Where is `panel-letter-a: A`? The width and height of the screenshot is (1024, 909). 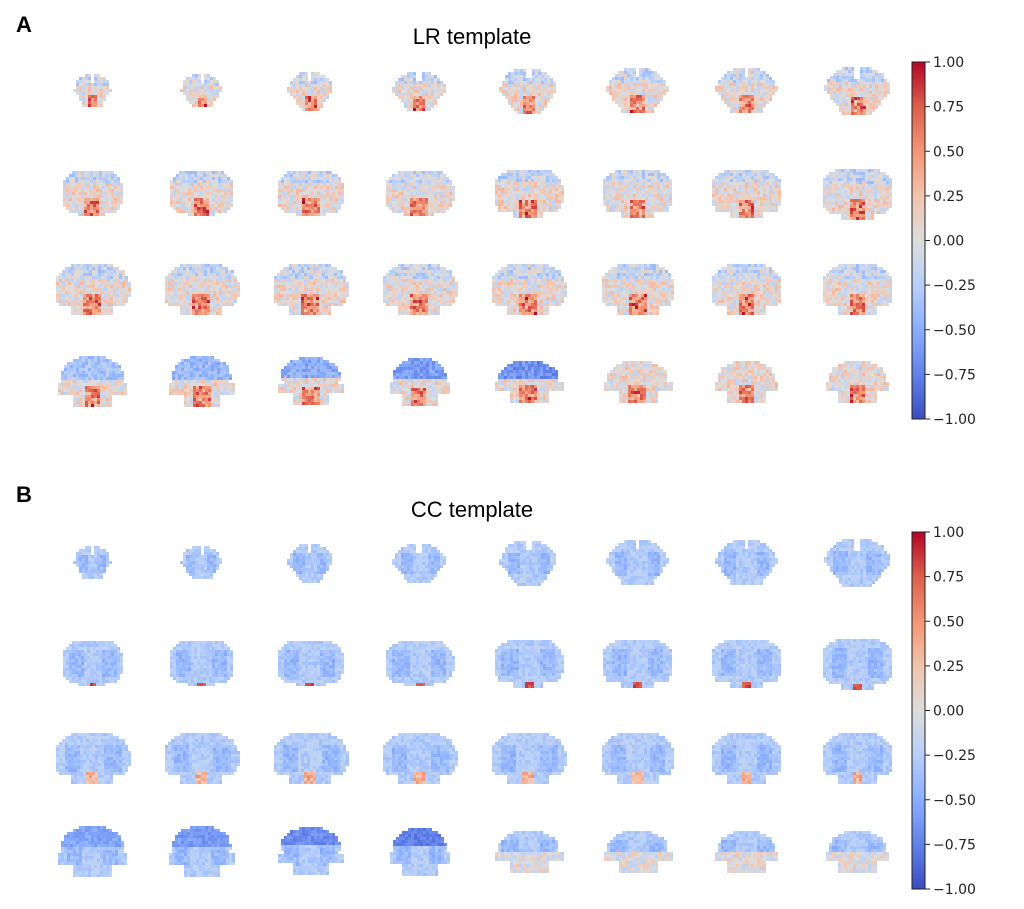
panel-letter-a: A is located at coordinates (24, 24).